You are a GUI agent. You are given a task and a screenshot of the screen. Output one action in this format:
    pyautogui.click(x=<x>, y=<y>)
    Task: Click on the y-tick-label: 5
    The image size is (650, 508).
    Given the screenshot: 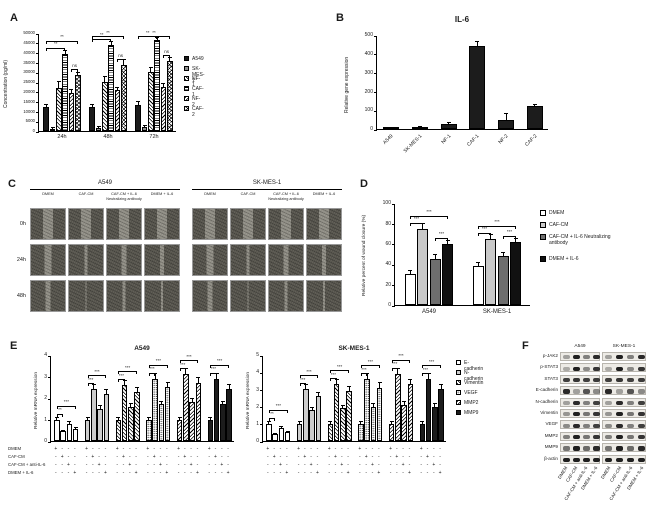 What is the action you would take?
    pyautogui.click(x=257, y=355)
    